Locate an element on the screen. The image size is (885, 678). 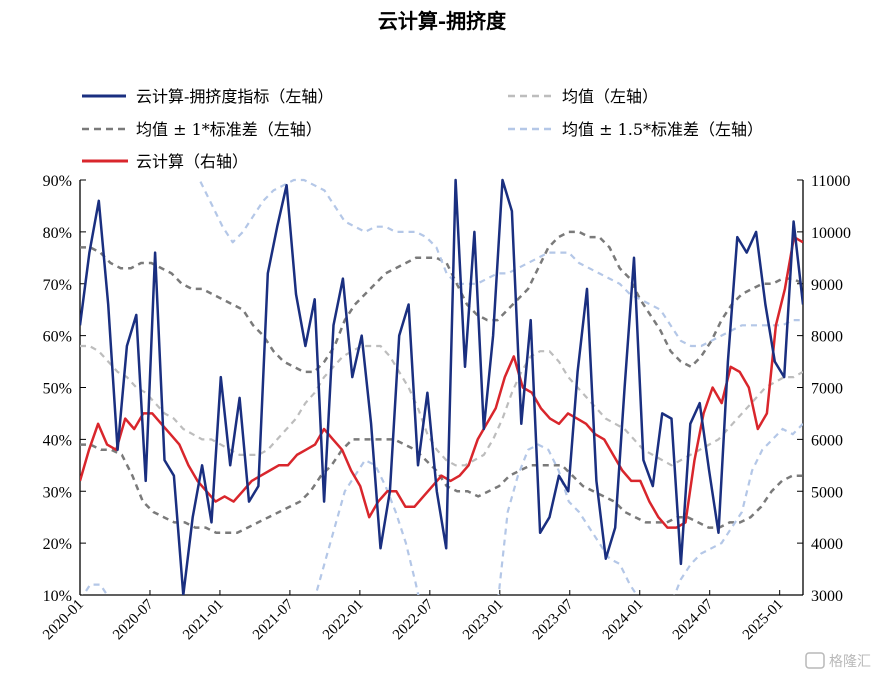
x-tick-label: 2020-07 is located at coordinates (133, 619).